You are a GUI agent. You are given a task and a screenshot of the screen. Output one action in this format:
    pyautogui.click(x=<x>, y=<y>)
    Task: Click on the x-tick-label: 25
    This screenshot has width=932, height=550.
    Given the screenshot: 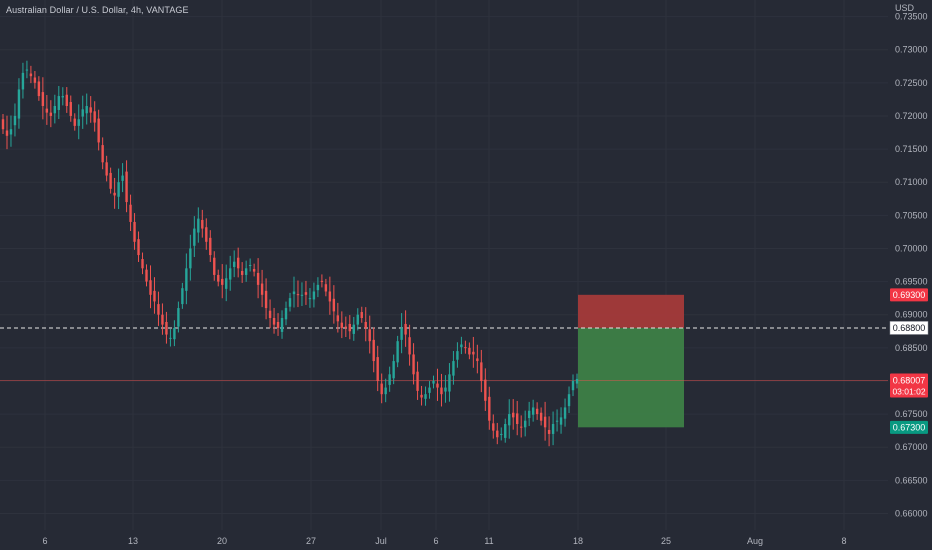 What is the action you would take?
    pyautogui.click(x=666, y=541)
    